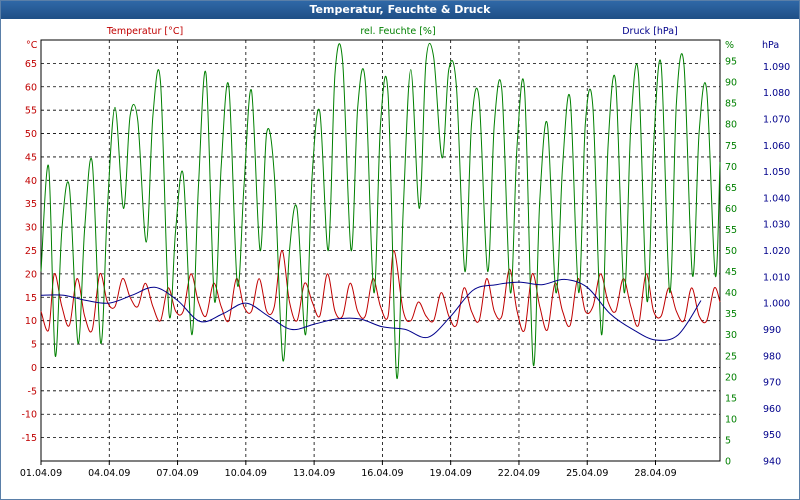  Describe the element at coordinates (382, 473) in the screenshot. I see `x-tick-label: 16.04.09` at that location.